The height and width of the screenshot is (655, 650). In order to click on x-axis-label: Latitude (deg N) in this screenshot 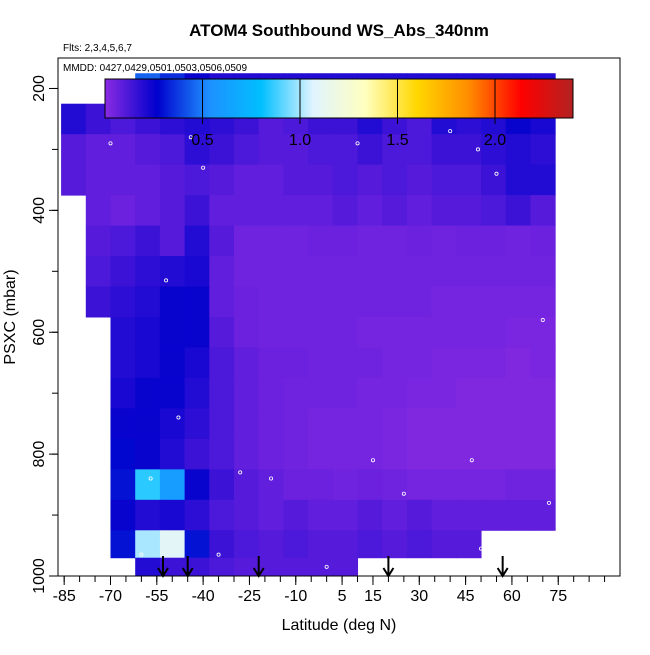, I will do `click(339, 625)`.